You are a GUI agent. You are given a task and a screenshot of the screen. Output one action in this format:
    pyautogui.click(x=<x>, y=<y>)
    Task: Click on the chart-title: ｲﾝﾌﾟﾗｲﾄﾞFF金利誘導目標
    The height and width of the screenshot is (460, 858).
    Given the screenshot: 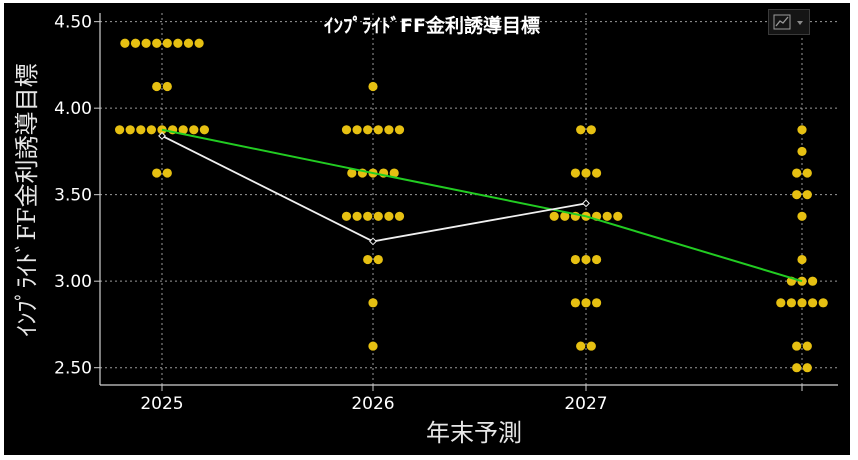 What is the action you would take?
    pyautogui.click(x=432, y=26)
    